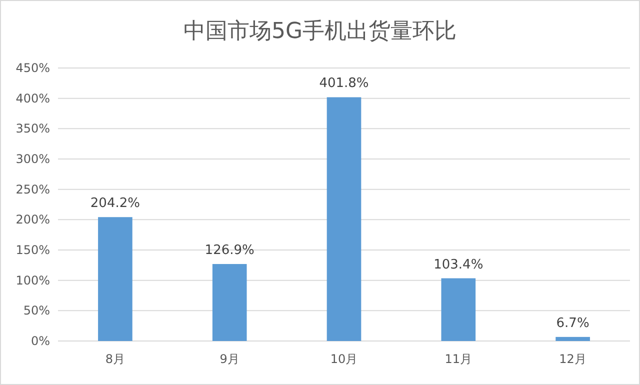 The width and height of the screenshot is (640, 385). What do you see at coordinates (320, 31) in the screenshot?
I see `chart-title: 中国市场5G手机出货量环比` at bounding box center [320, 31].